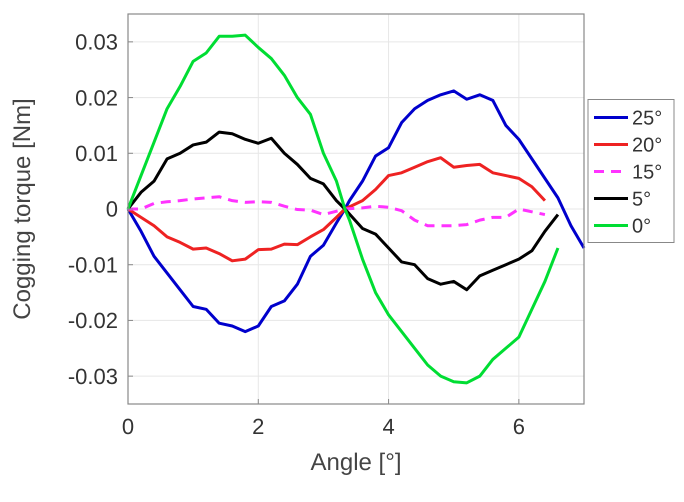  Describe the element at coordinates (356, 462) in the screenshot. I see `x-axis-title: Angle [°]` at that location.